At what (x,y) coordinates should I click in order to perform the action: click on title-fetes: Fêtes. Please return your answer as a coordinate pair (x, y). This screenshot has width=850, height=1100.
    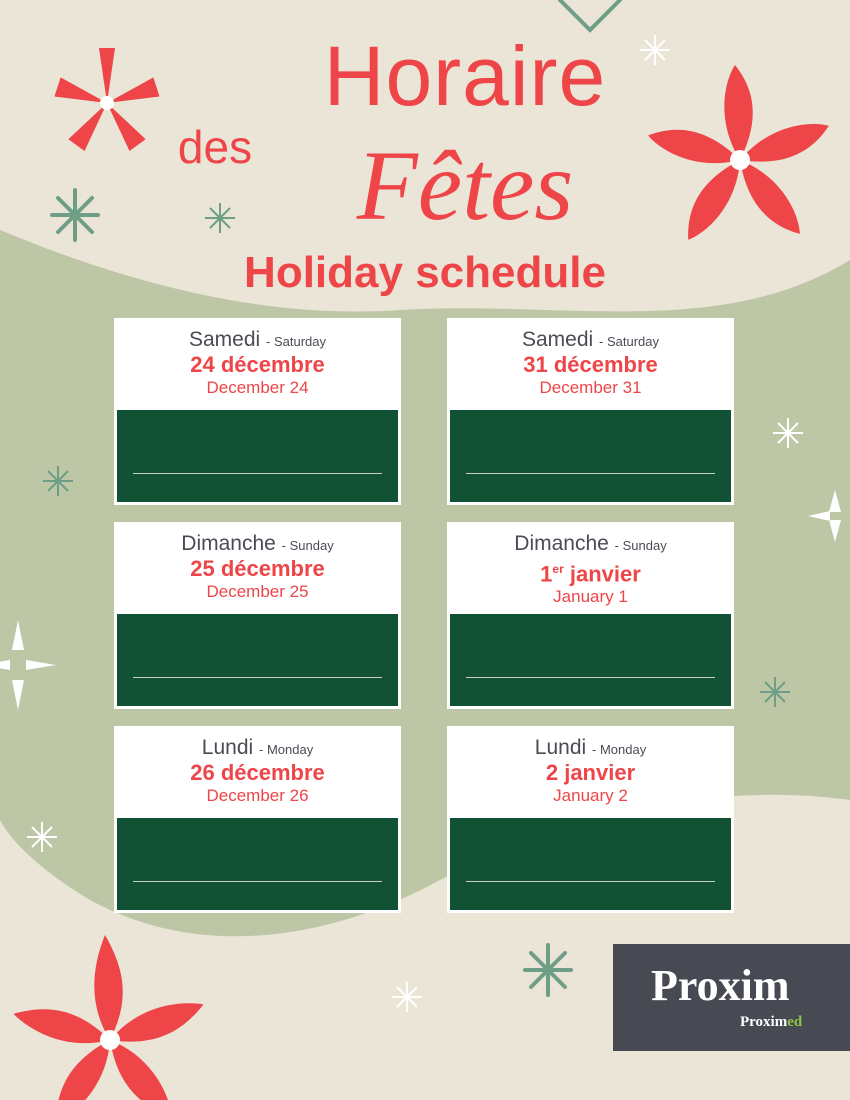
    Looking at the image, I should click on (465, 185).